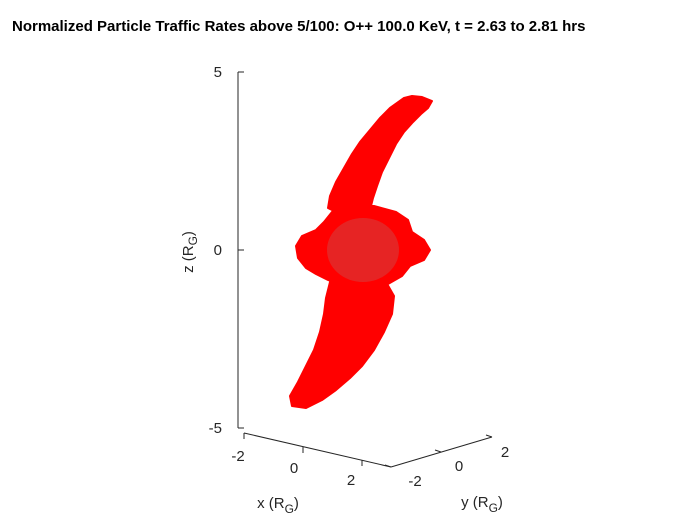 The height and width of the screenshot is (525, 700). Describe the element at coordinates (342, 345) in the screenshot. I see `lower-arm-surface` at that location.